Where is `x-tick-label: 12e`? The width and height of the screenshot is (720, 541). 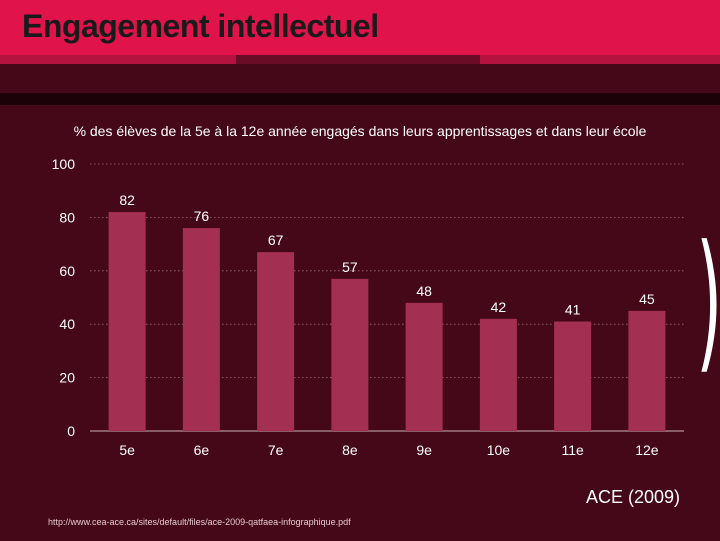
x-tick-label: 12e is located at coordinates (647, 450).